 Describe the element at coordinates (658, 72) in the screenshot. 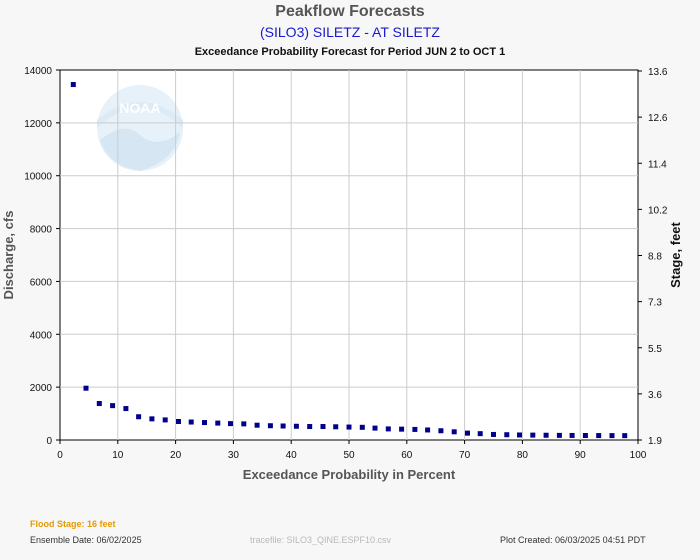

I see `y2-tick-label: 13.6` at that location.